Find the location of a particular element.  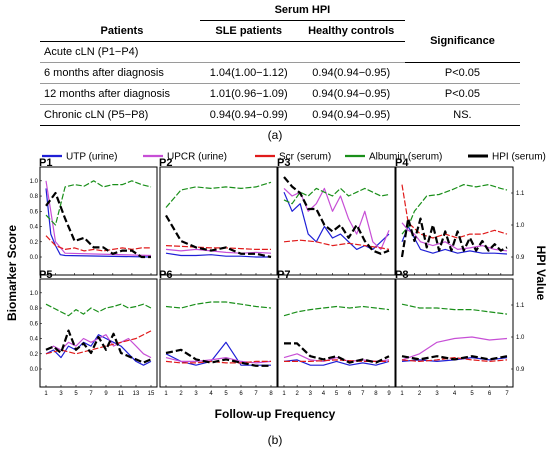

panel-p2: P212345678 is located at coordinates (218, 221).